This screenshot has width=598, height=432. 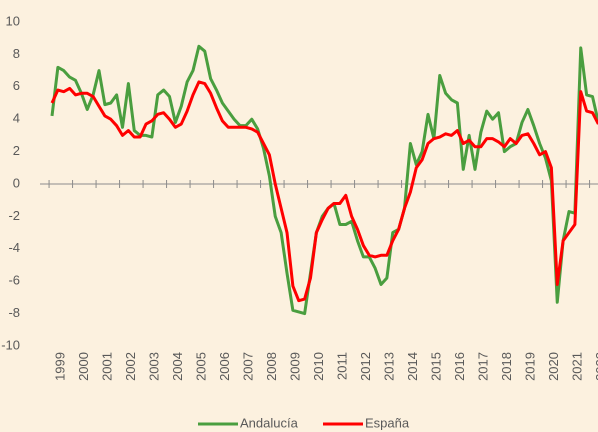 I want to click on x-tick-label: 2011, so click(x=341, y=366).